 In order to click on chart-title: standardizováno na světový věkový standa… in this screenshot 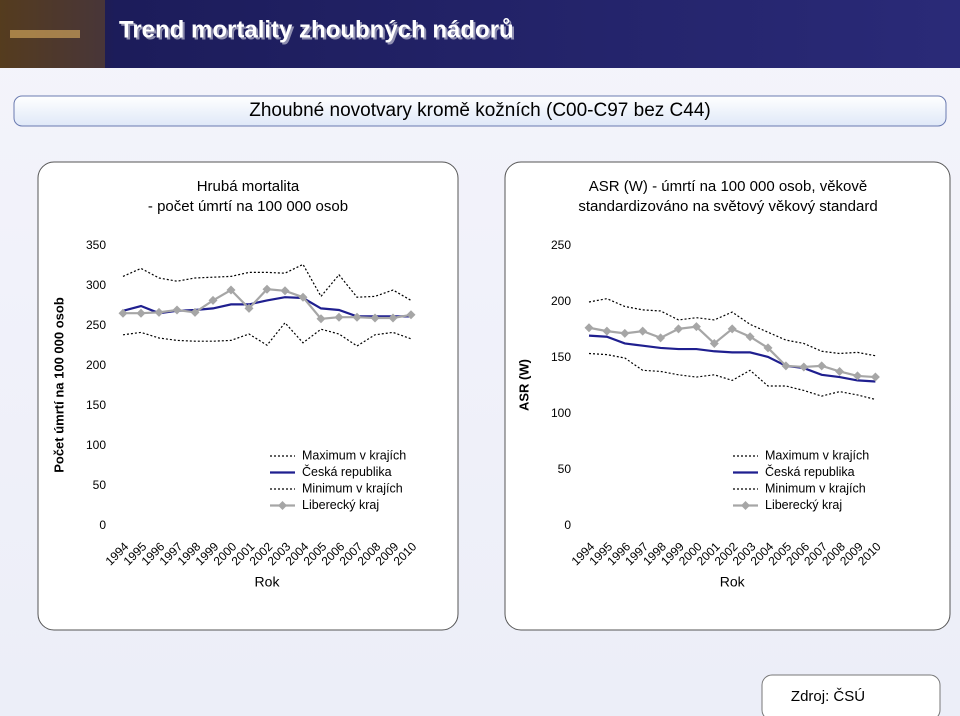, I will do `click(727, 206)`.